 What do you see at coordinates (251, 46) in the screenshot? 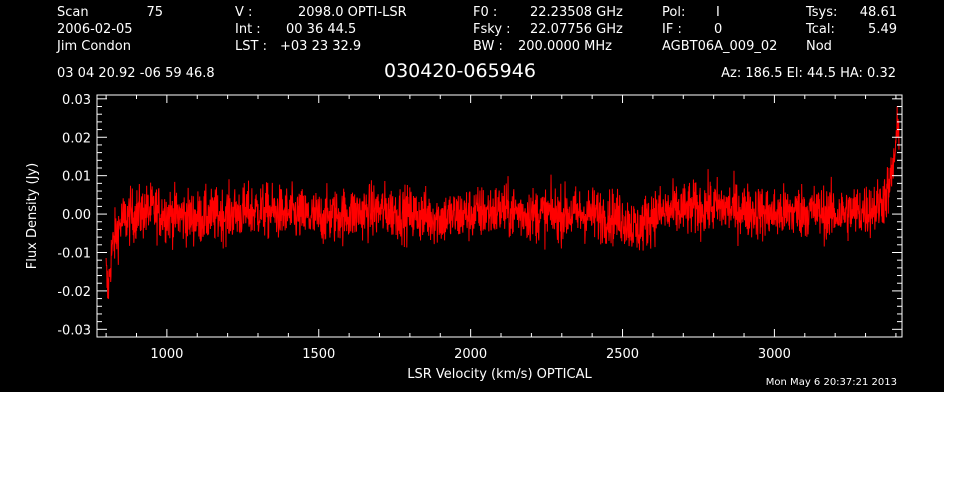
I see `lst-label: LST :` at bounding box center [251, 46].